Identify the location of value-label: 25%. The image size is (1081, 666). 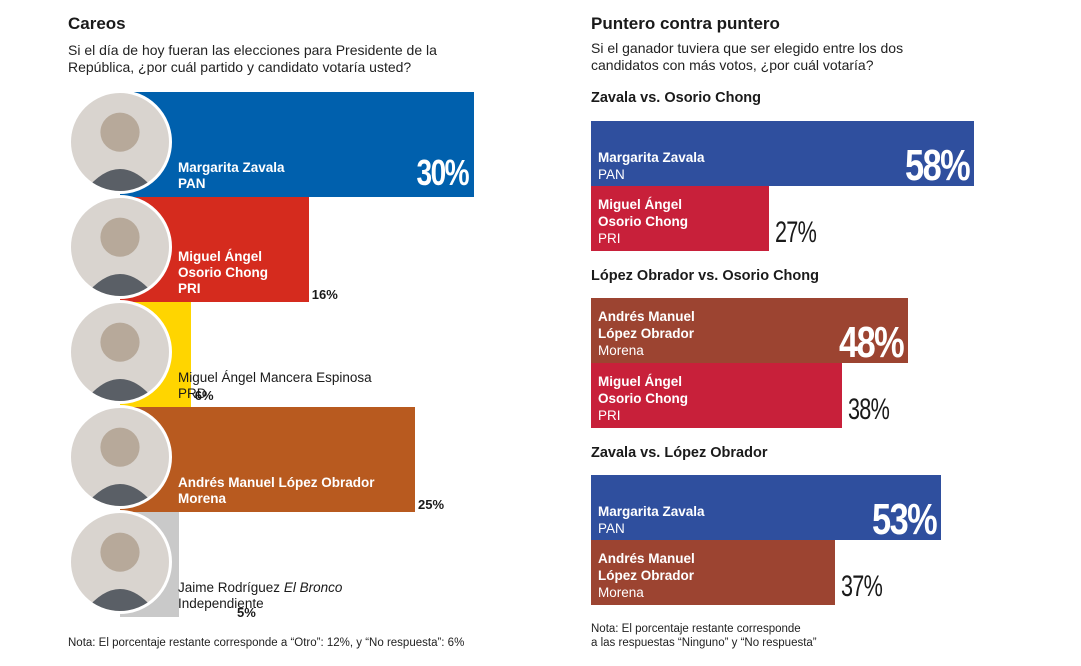
(431, 504).